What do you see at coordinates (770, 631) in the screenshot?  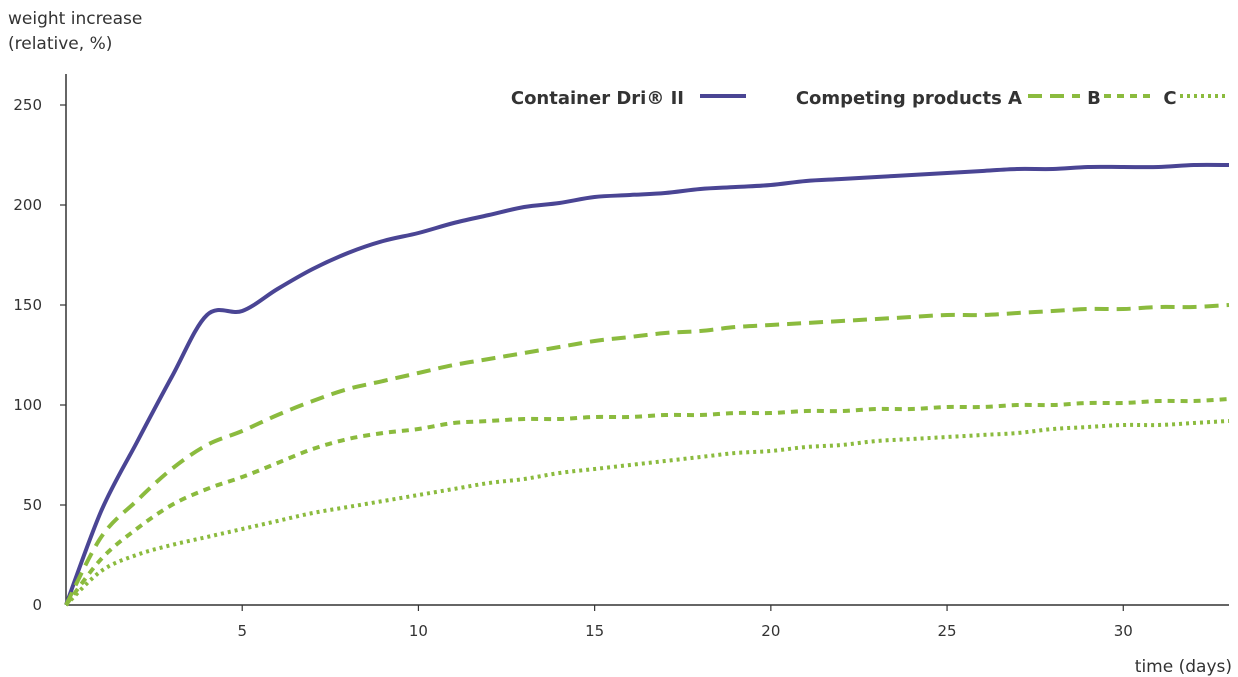 I see `x-tick-label: 20` at bounding box center [770, 631].